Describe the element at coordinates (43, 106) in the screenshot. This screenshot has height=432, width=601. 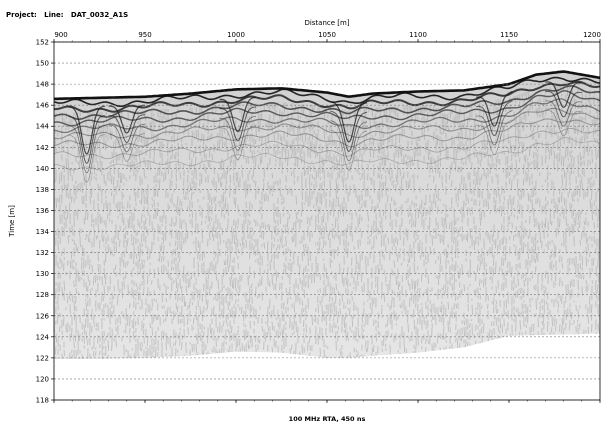
I see `y-tick-label: 146` at that location.